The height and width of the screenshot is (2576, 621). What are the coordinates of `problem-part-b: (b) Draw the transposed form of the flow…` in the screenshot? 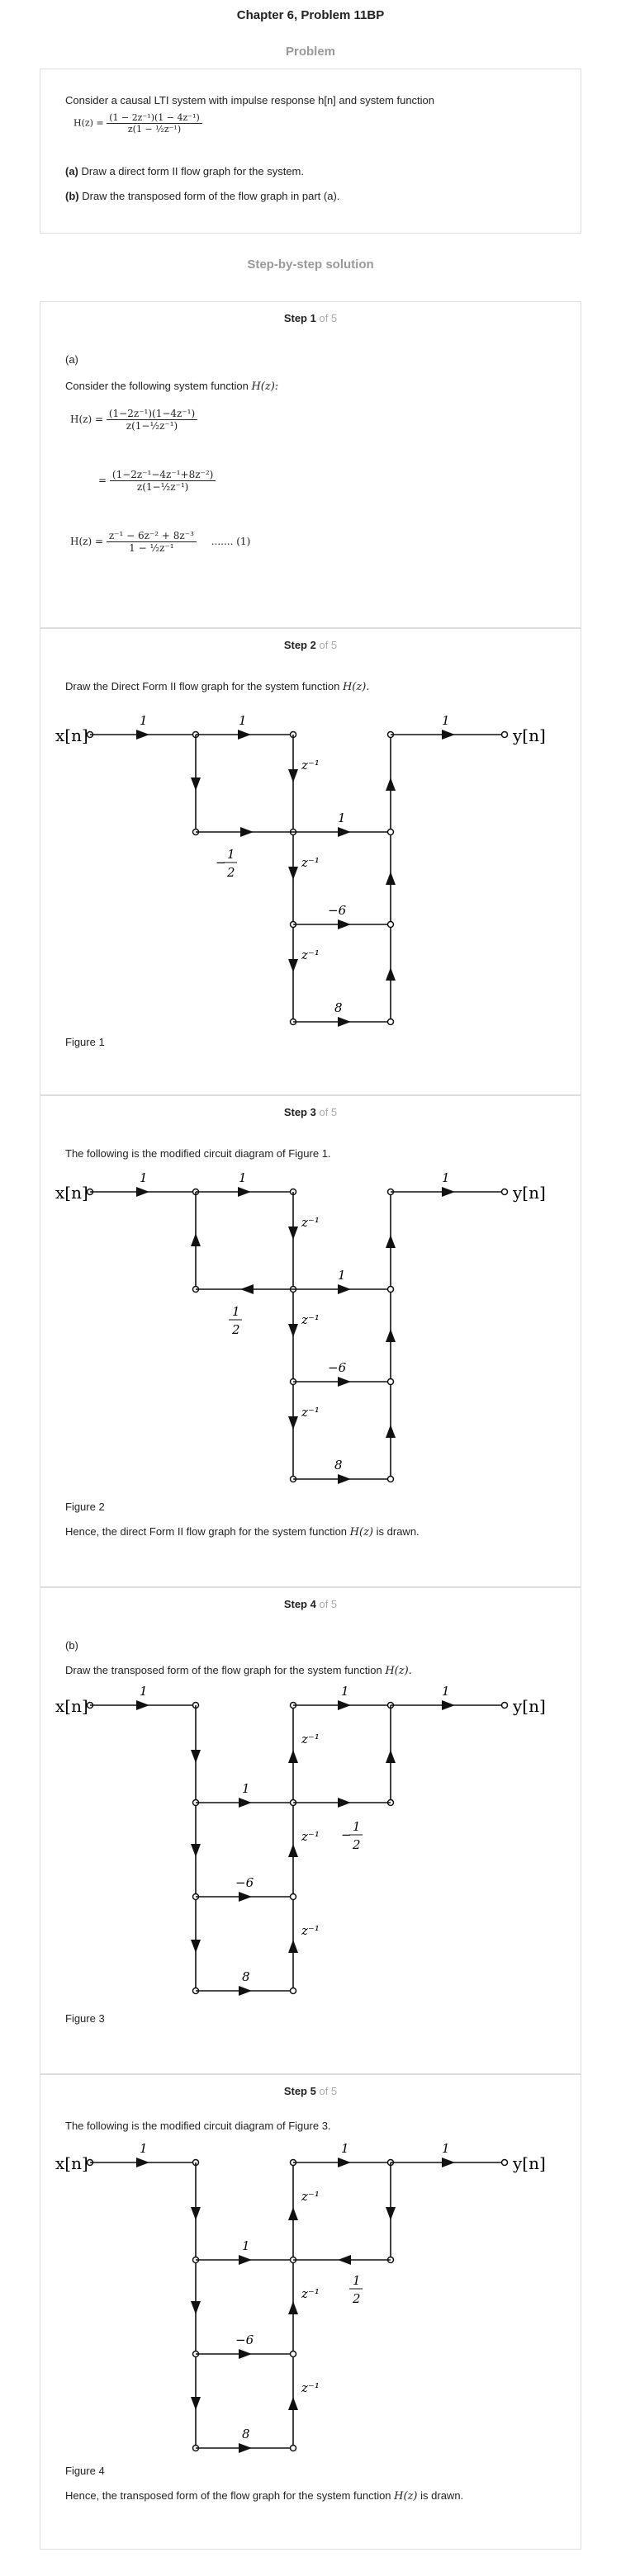 It's located at (203, 196).